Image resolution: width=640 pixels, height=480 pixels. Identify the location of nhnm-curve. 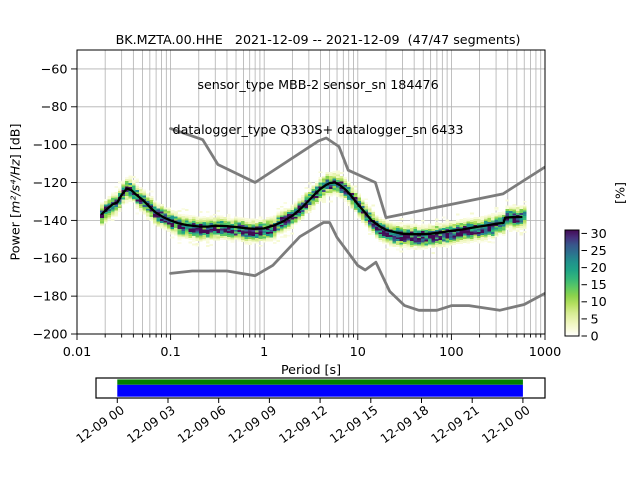
(357, 173).